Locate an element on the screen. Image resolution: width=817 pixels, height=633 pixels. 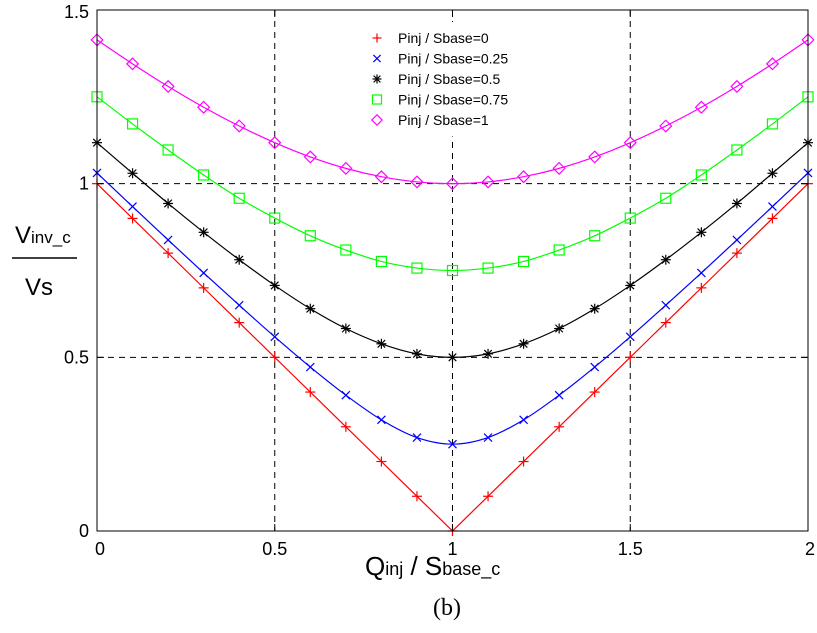
legend-label: Pinj / Sbase=0.25 is located at coordinates (453, 59).